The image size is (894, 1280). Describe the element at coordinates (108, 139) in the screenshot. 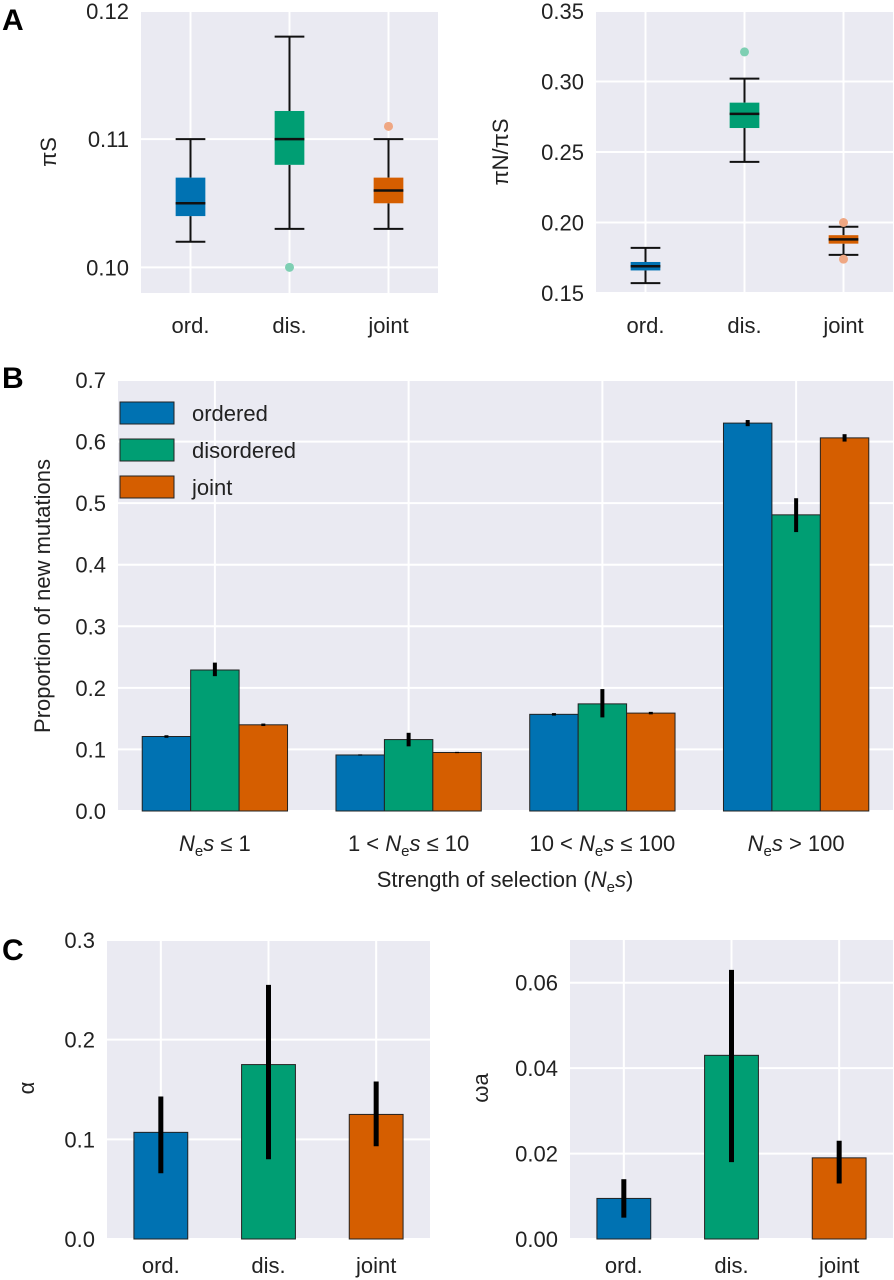

I see `y-tick-label-A_left: 0.11` at that location.